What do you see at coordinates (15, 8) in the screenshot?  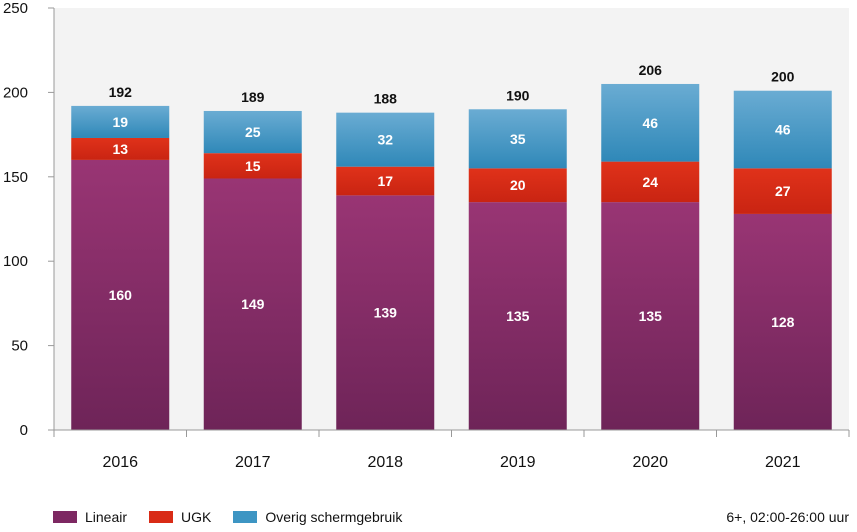 I see `y-tick-label: 250` at bounding box center [15, 8].